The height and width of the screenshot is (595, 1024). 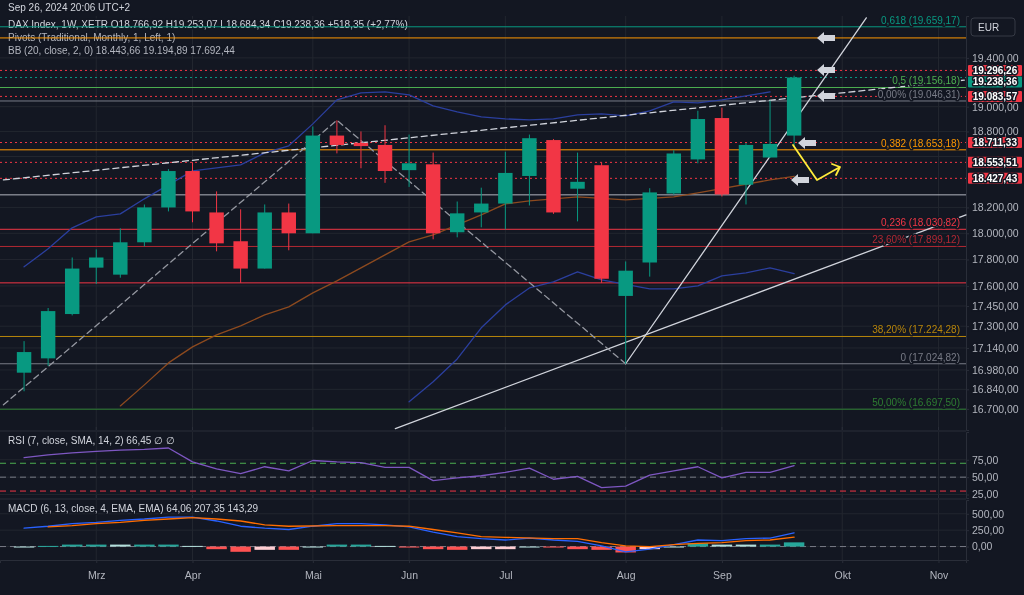 I want to click on y-tick-label: 17.800,00, so click(x=995, y=259).